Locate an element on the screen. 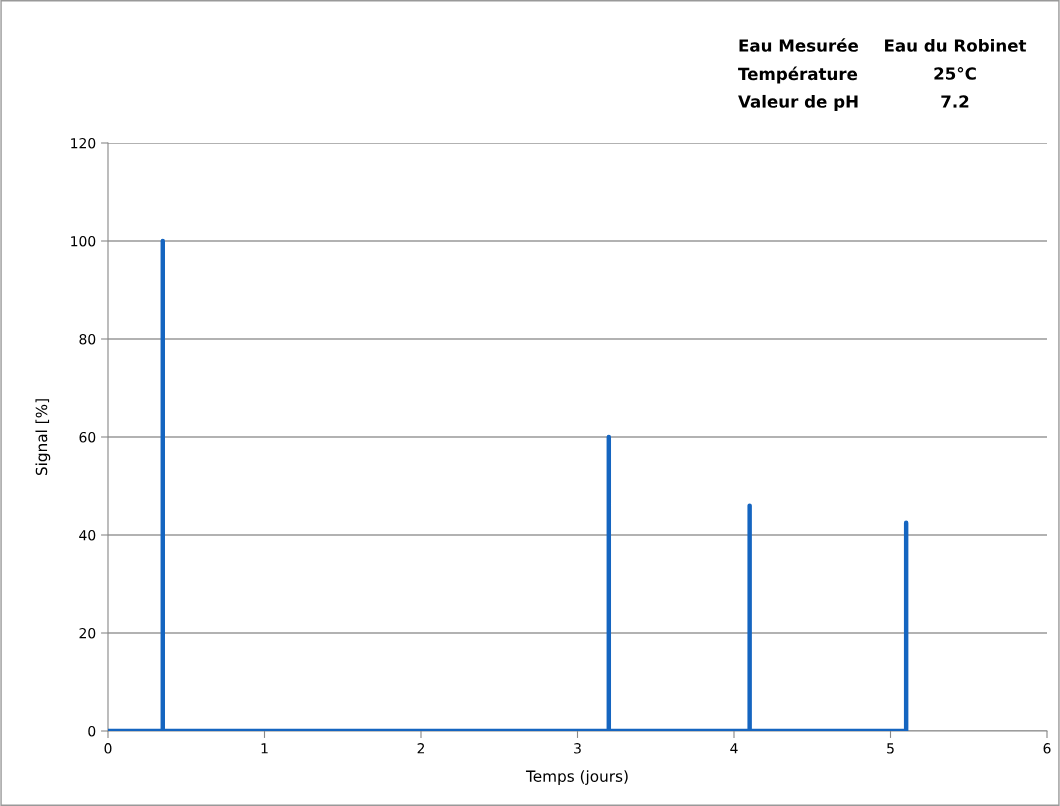 The height and width of the screenshot is (806, 1060). x-tick-label: 6 is located at coordinates (1047, 748).